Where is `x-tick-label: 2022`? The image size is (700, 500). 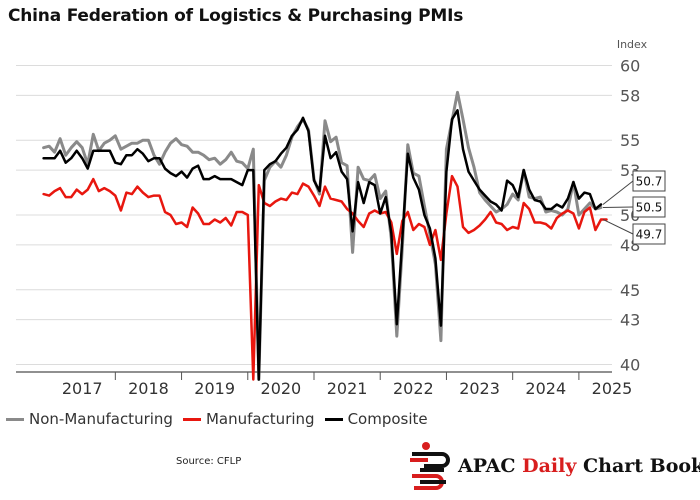 x-tick-label: 2022 is located at coordinates (413, 388).